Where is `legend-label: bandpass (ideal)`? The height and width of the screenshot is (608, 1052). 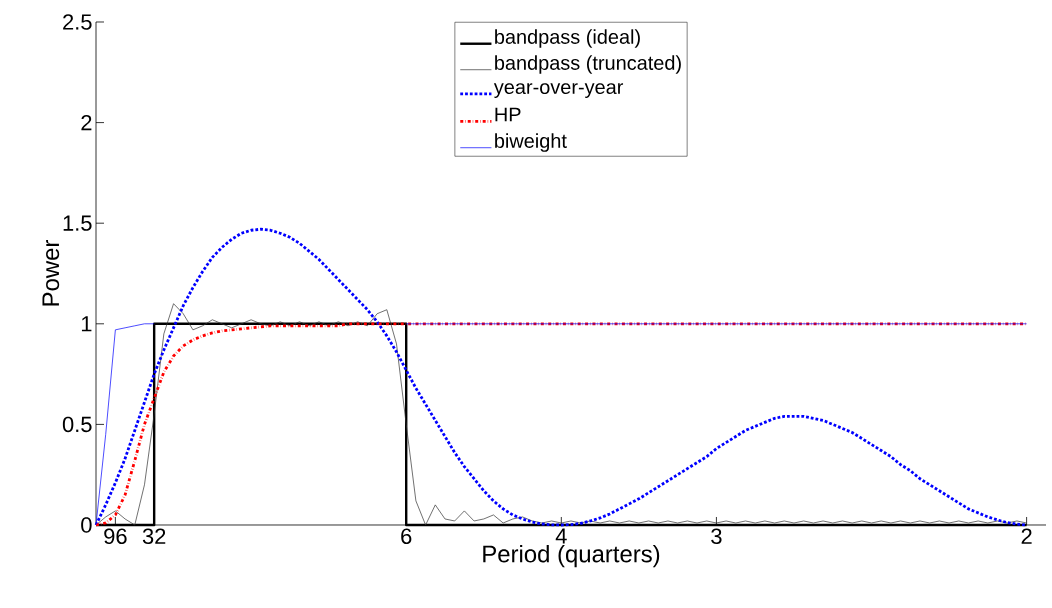
legend-label: bandpass (ideal) is located at coordinates (567, 38).